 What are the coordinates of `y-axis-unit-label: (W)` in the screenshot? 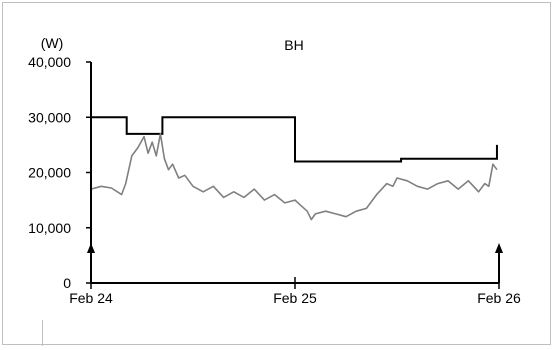 It's located at (52, 43).